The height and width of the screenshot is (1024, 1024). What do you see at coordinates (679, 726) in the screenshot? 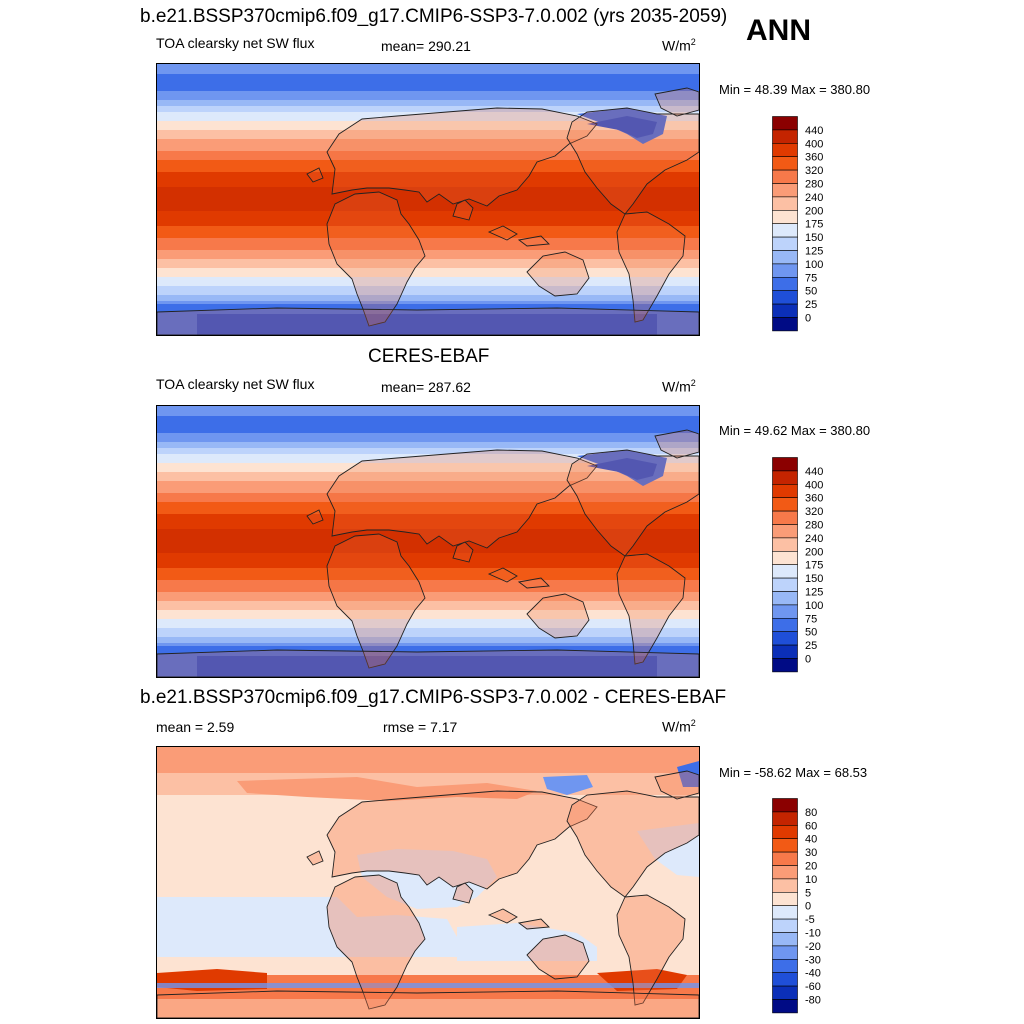
I see `panel-3-units: W/m2` at bounding box center [679, 726].